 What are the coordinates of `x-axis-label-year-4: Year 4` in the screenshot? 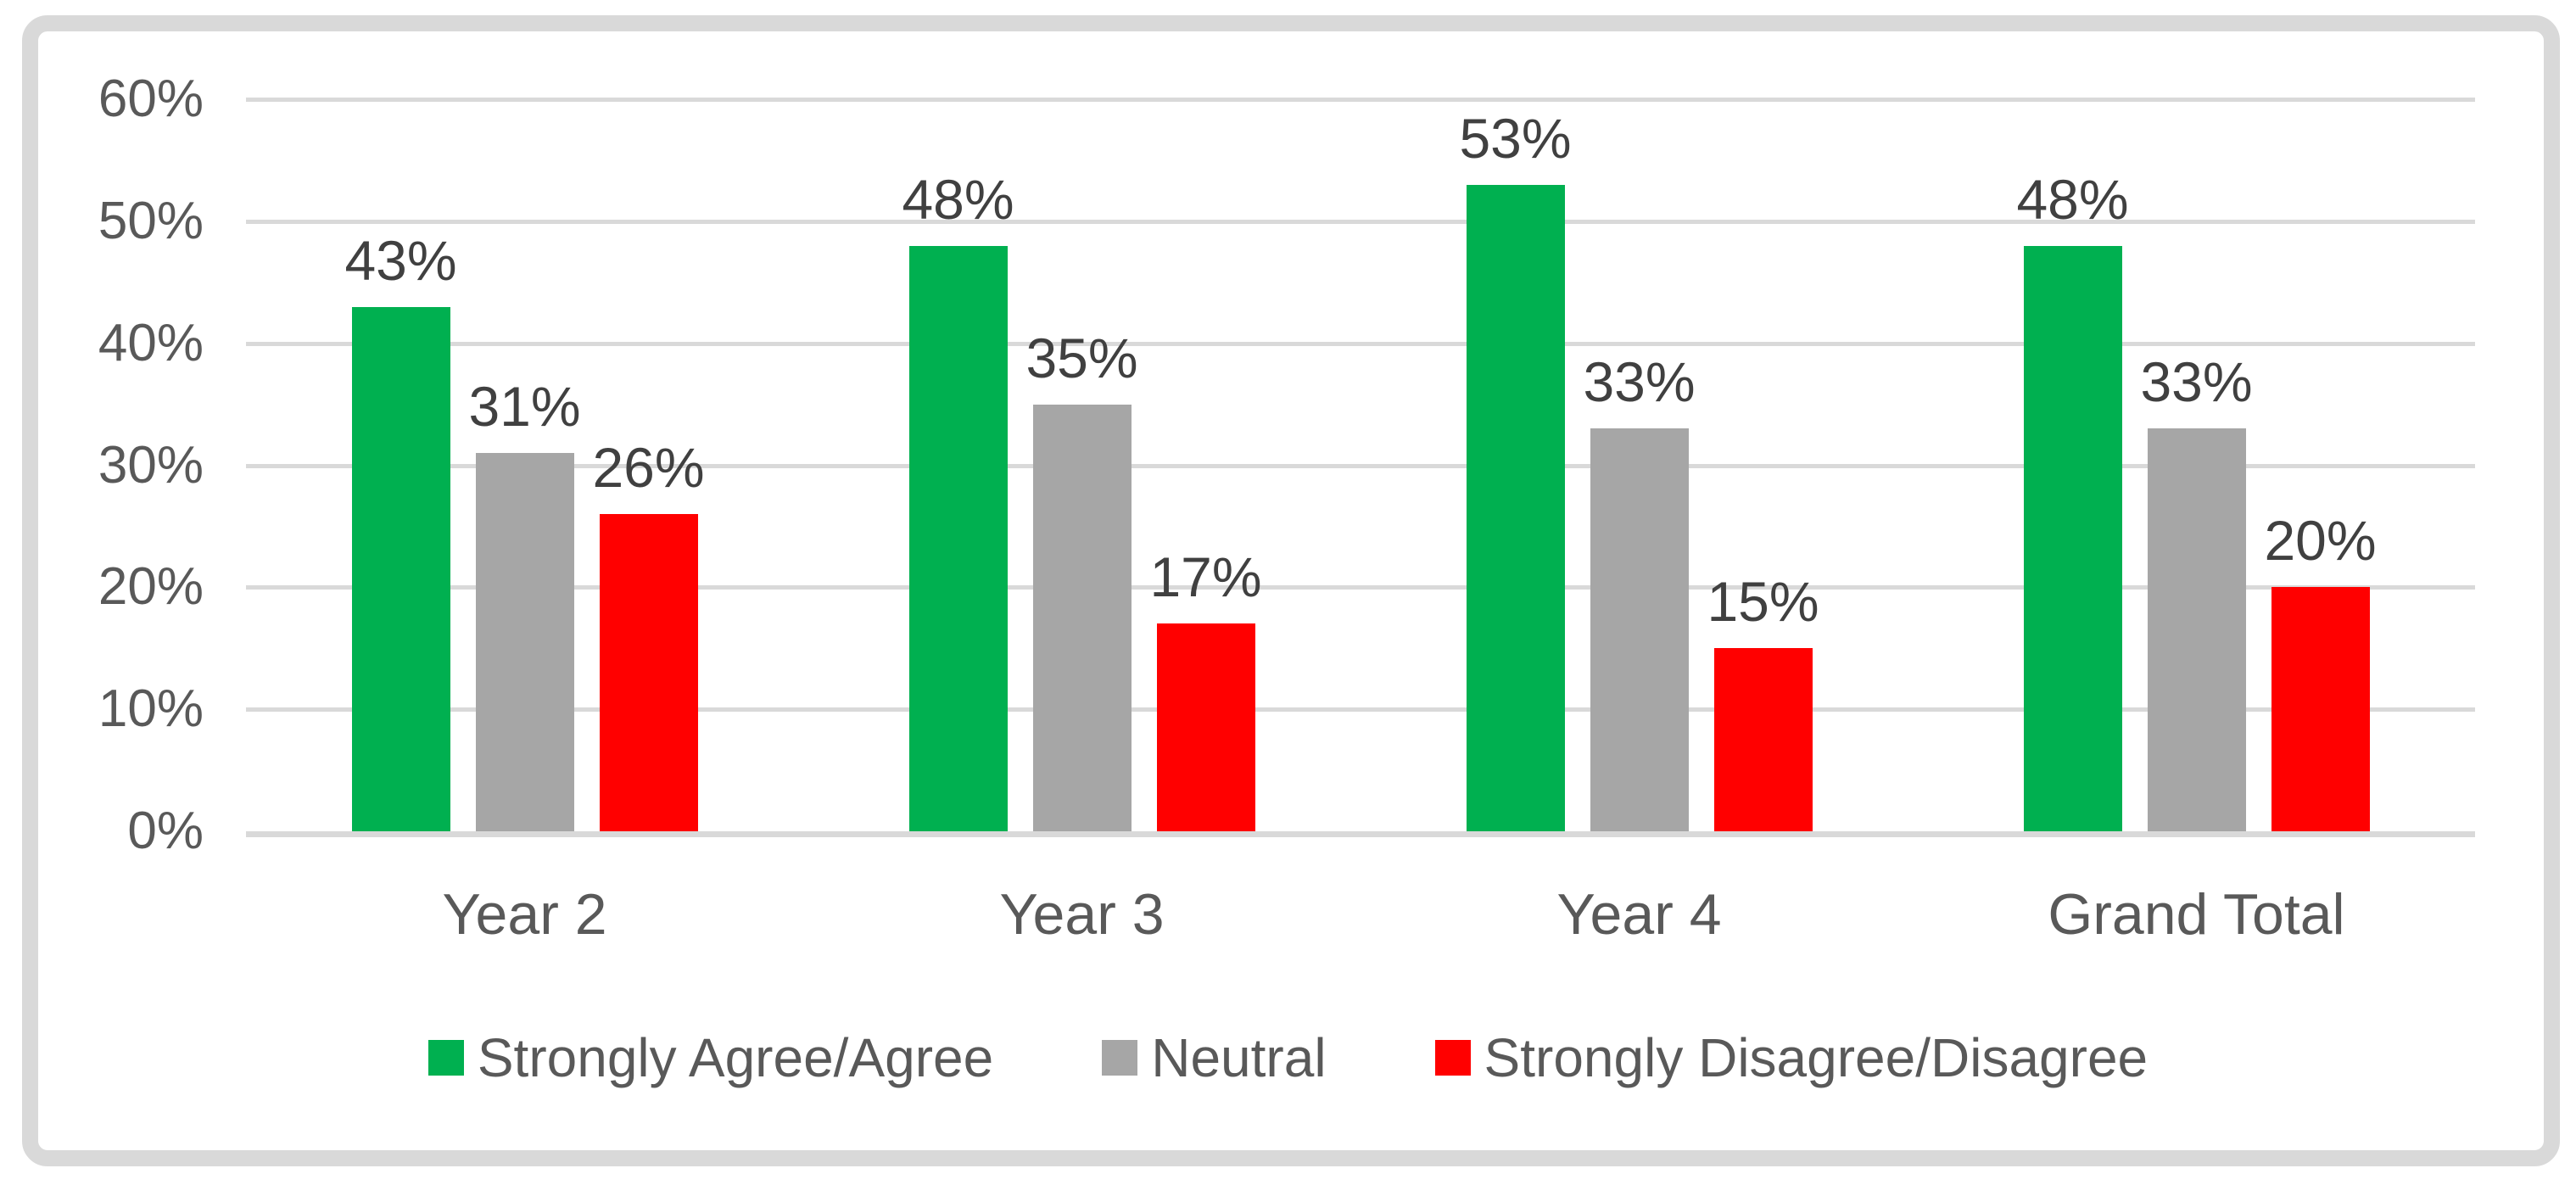 It's located at (1639, 914).